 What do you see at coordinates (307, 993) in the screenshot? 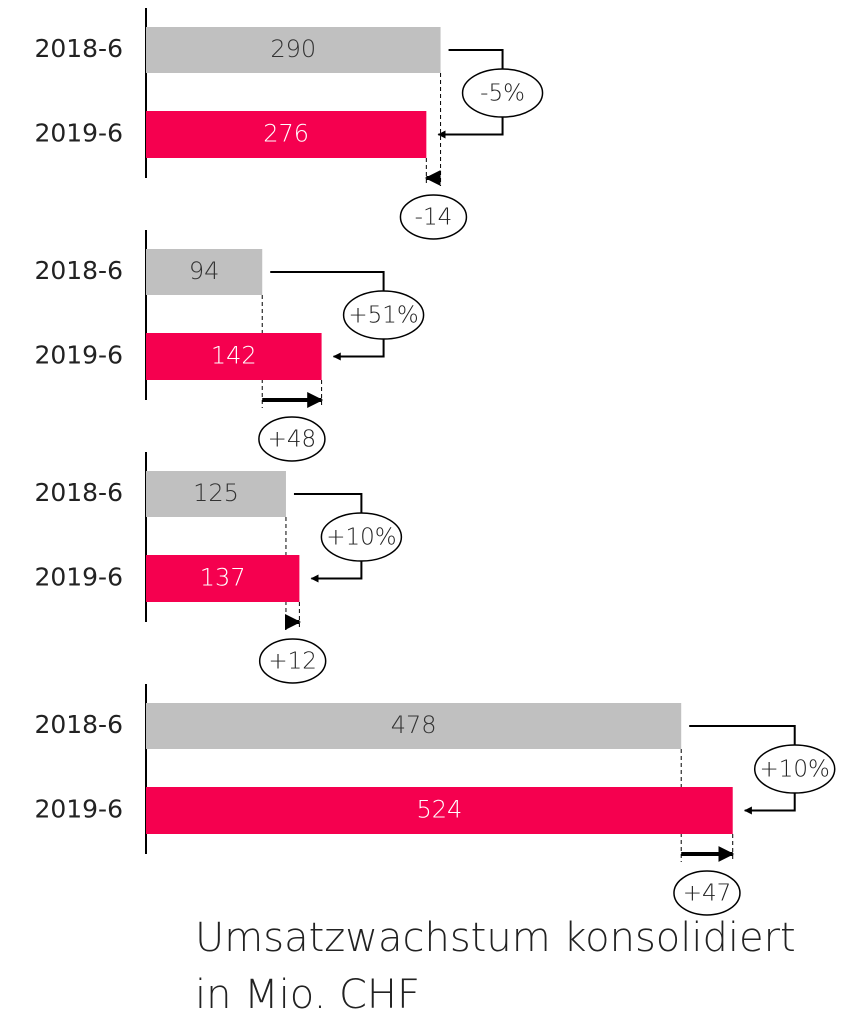
I see `title-line: in Mio. CHF` at bounding box center [307, 993].